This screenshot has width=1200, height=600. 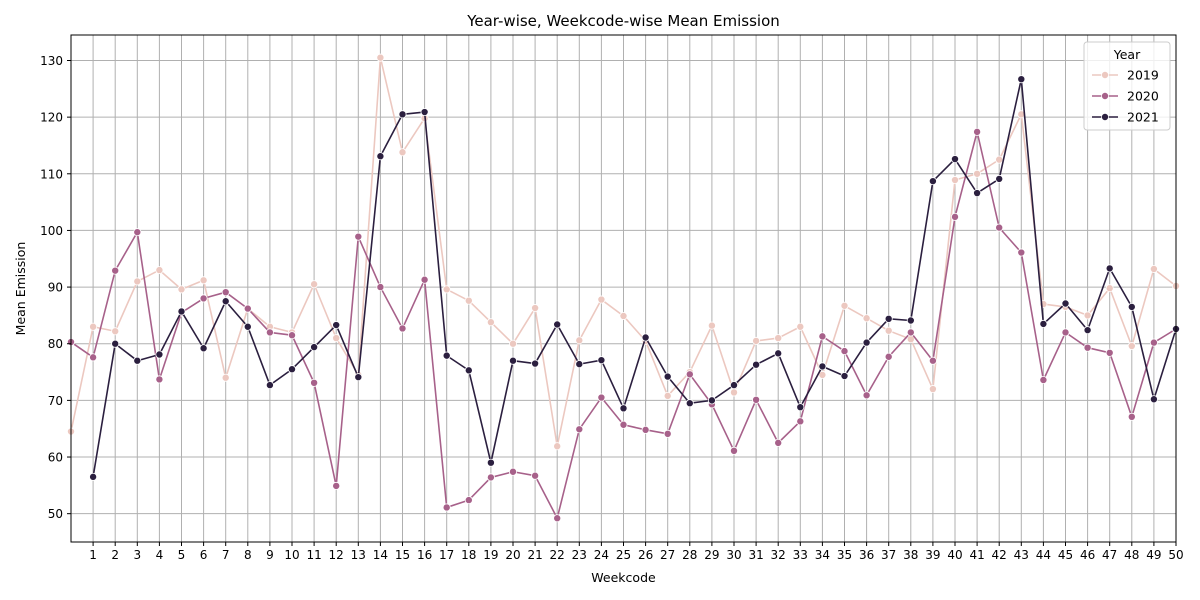 I want to click on x-tick-label: 38, so click(x=910, y=555).